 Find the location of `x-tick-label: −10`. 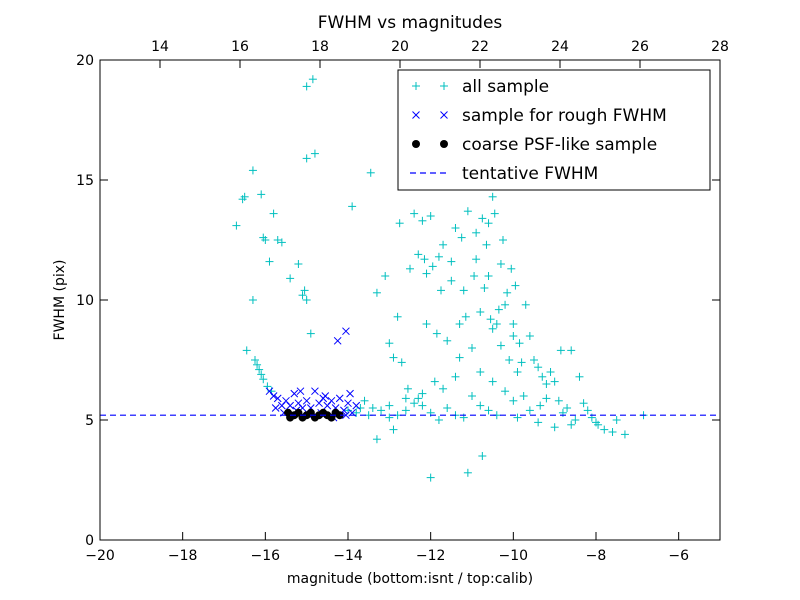

x-tick-label: −10 is located at coordinates (514, 556).